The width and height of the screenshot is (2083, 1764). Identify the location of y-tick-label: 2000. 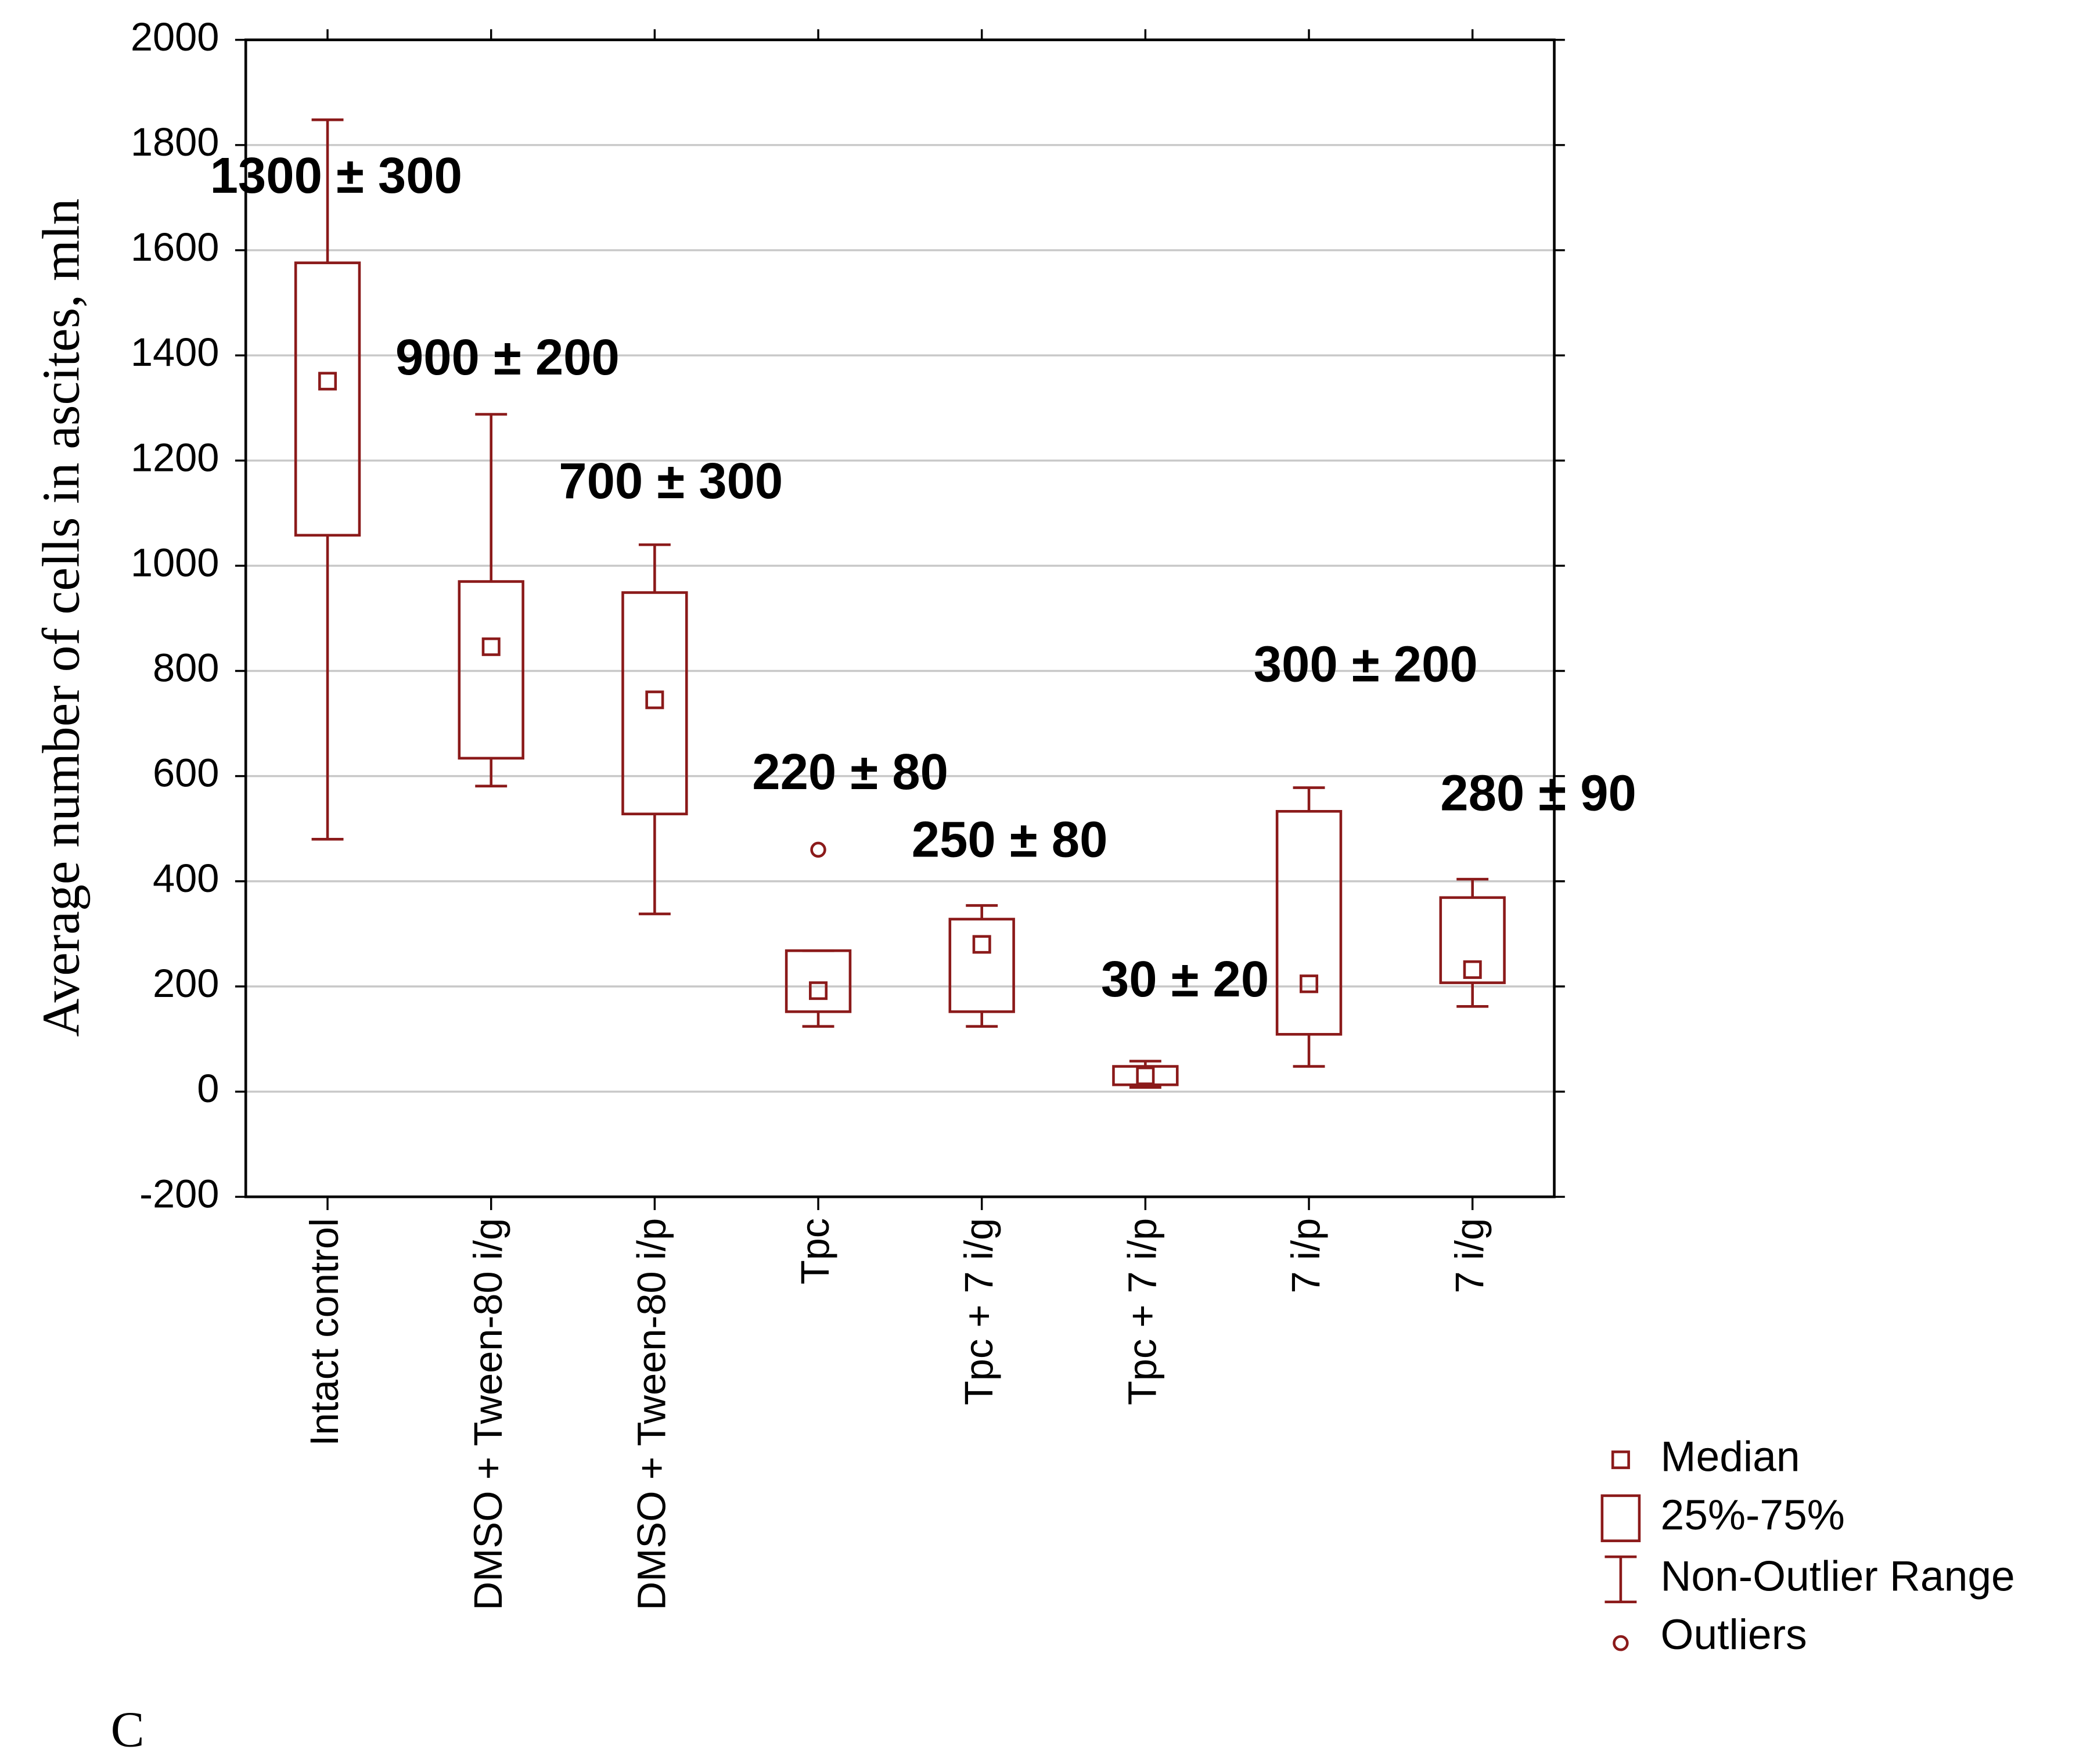
(176, 37).